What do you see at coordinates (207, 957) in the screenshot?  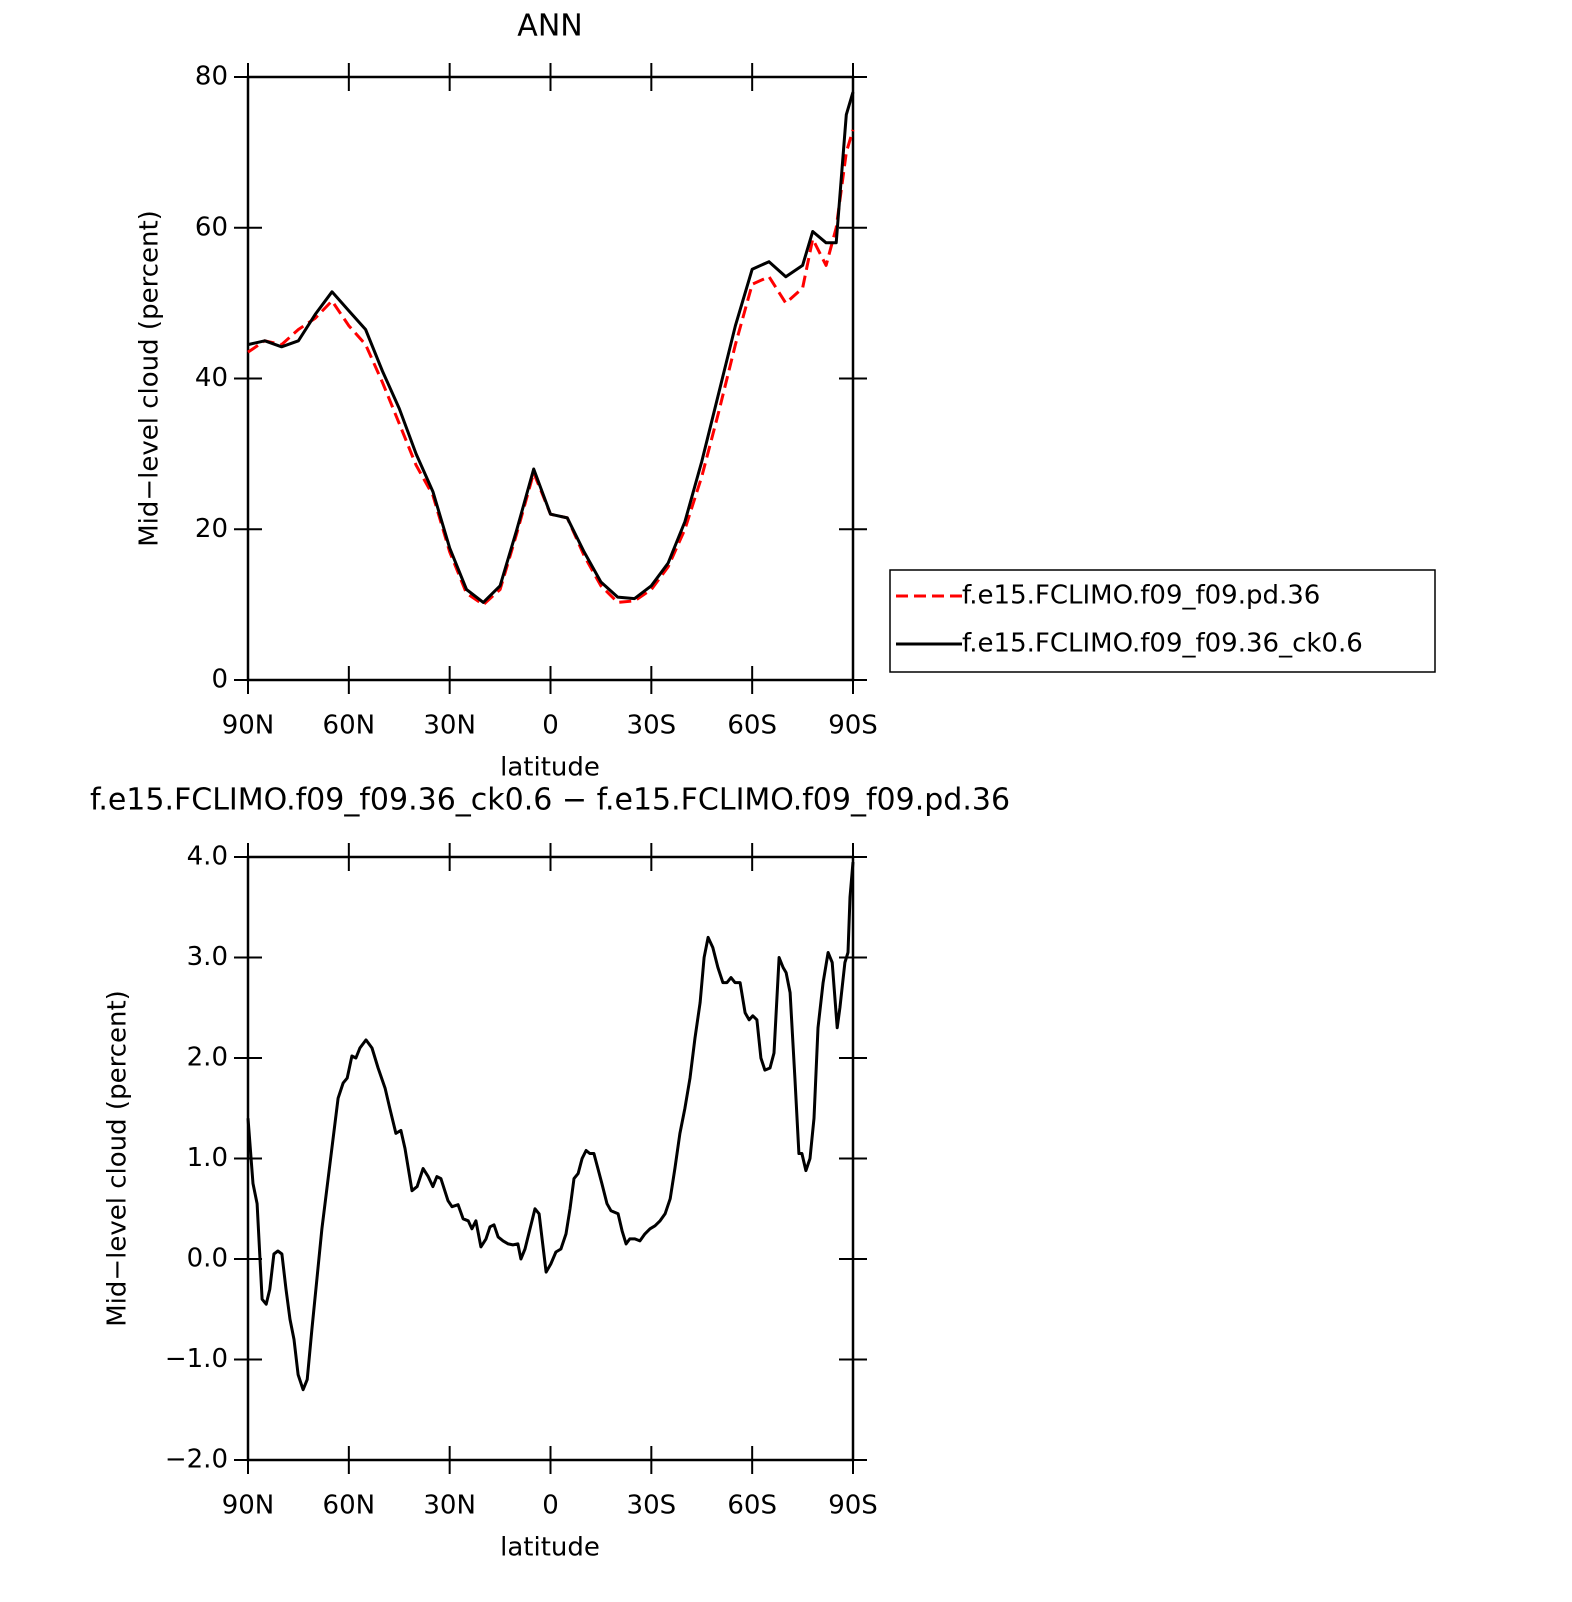 I see `y-tick-label: 3.0` at bounding box center [207, 957].